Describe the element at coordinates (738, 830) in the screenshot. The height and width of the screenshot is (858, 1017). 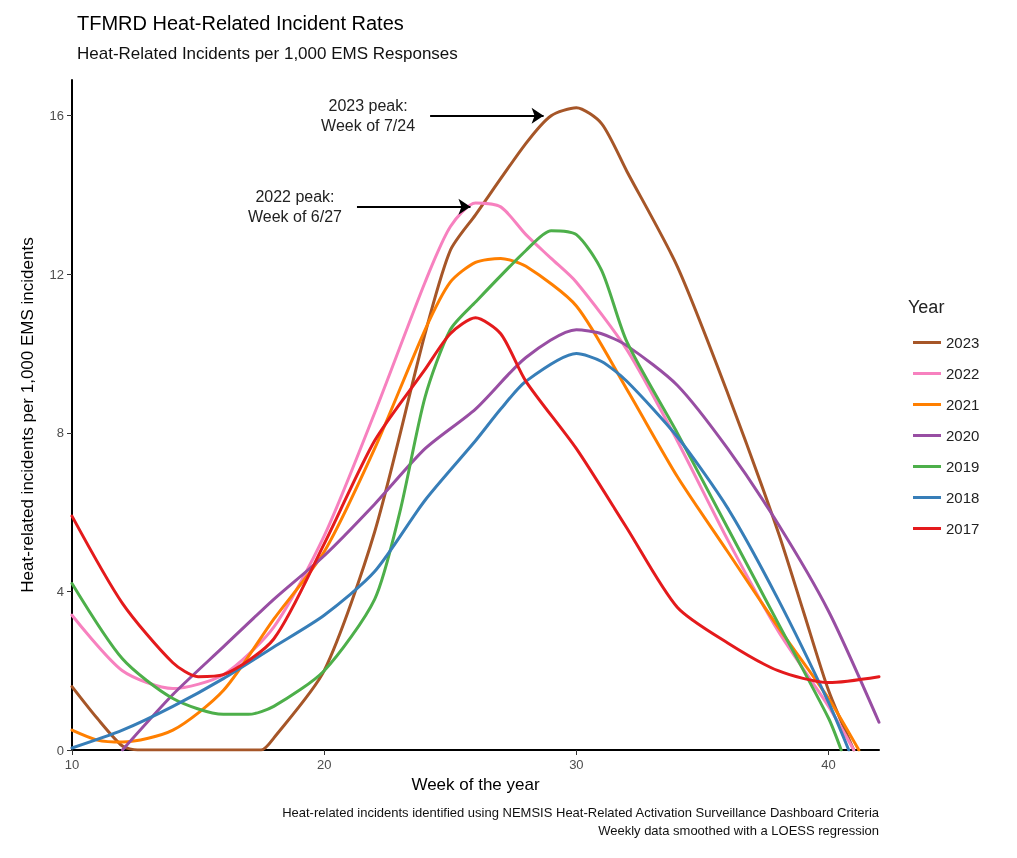
I see `text: Weekly data smoothed with a LOESS regression` at that location.